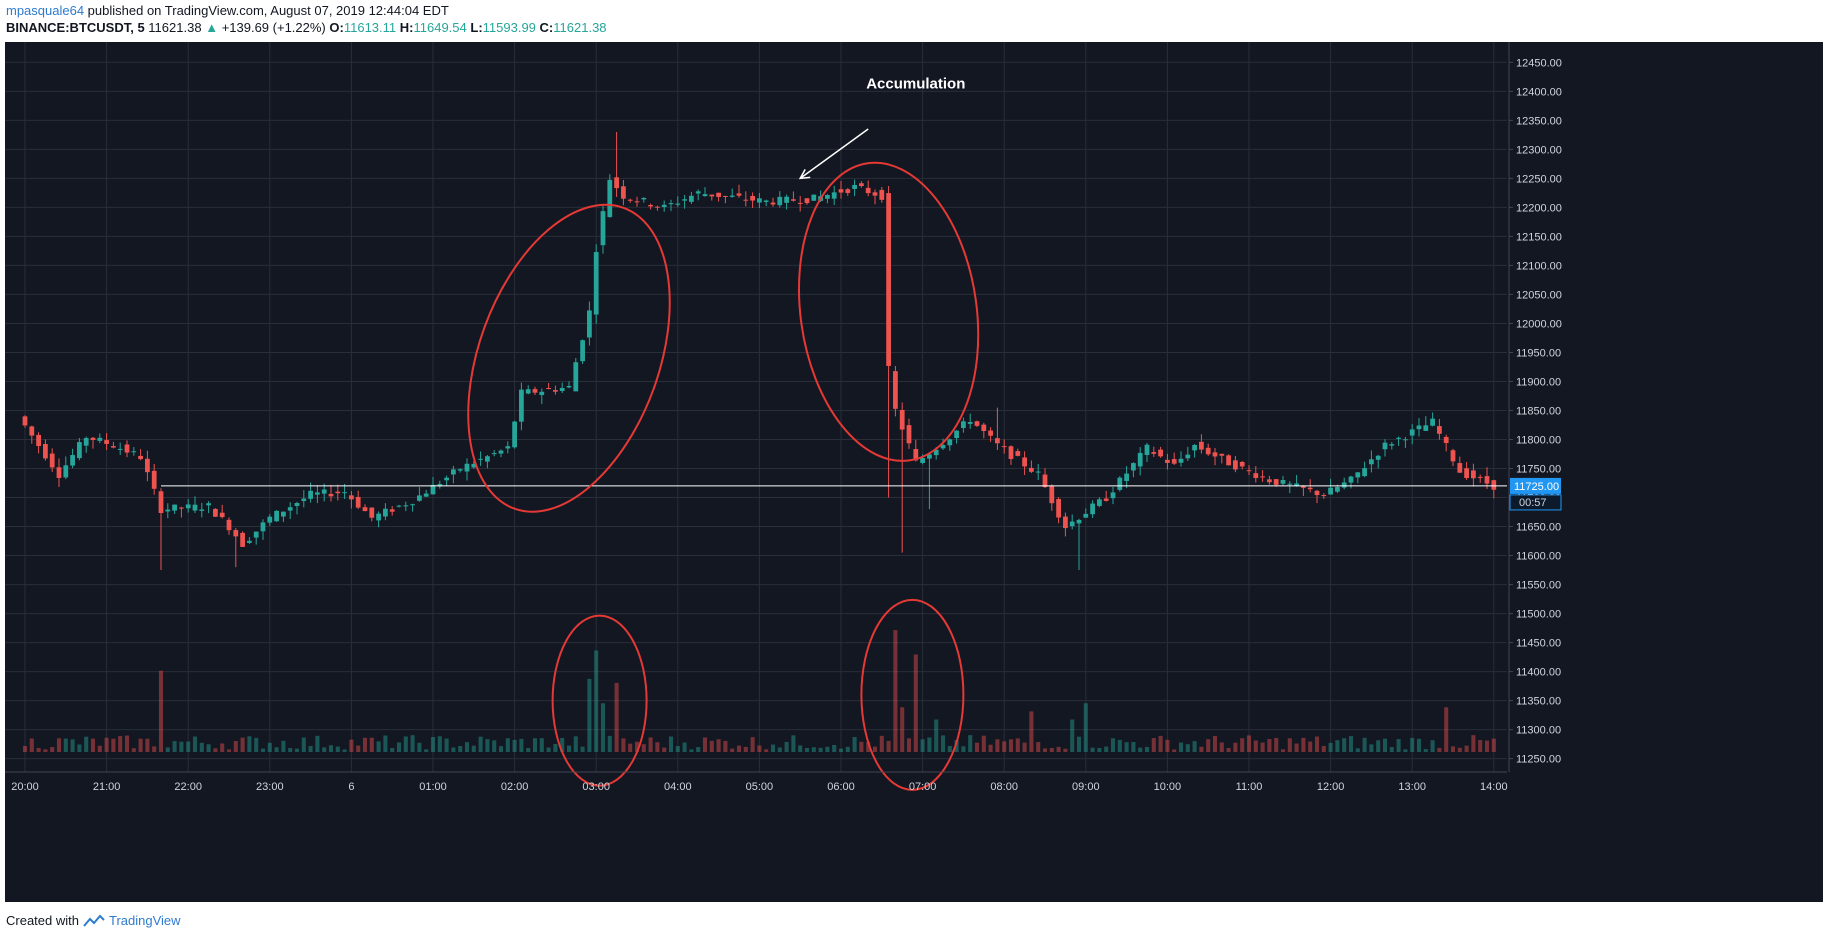 This screenshot has height=940, width=1828. What do you see at coordinates (1538, 731) in the screenshot?
I see `price-tick-label: 11300.00` at bounding box center [1538, 731].